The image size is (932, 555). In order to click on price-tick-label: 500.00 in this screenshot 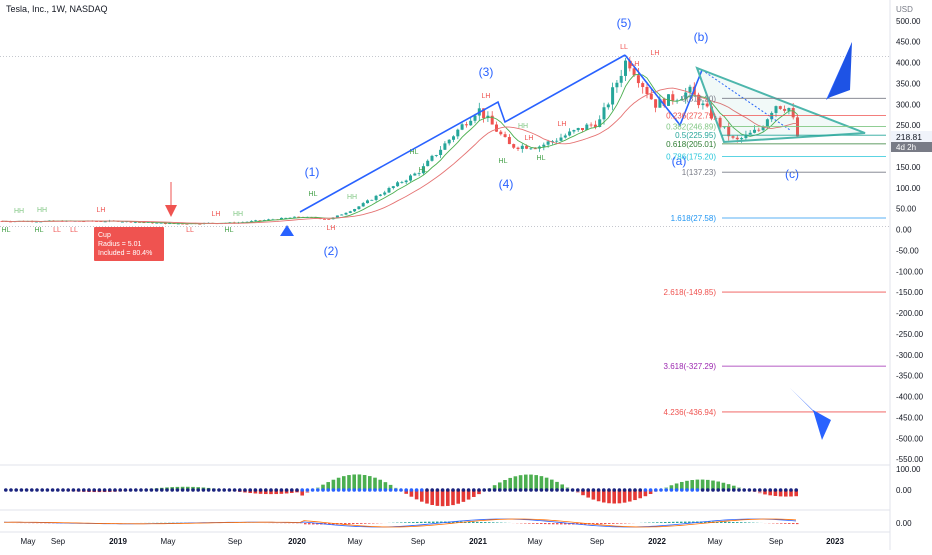, I will do `click(908, 21)`.